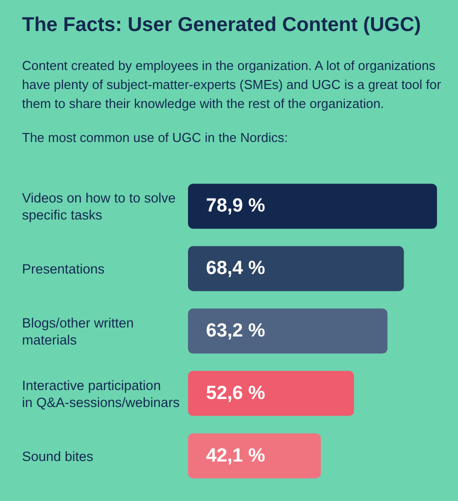 The height and width of the screenshot is (501, 458). Describe the element at coordinates (99, 206) in the screenshot. I see `y-tick-label: Videos on how to to solve specific tasks` at that location.